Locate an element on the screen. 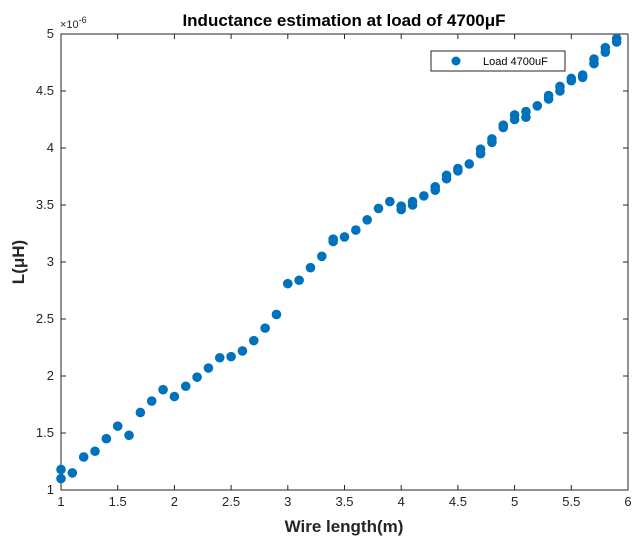 The width and height of the screenshot is (632, 537). x-tick-label: 3 is located at coordinates (287, 501).